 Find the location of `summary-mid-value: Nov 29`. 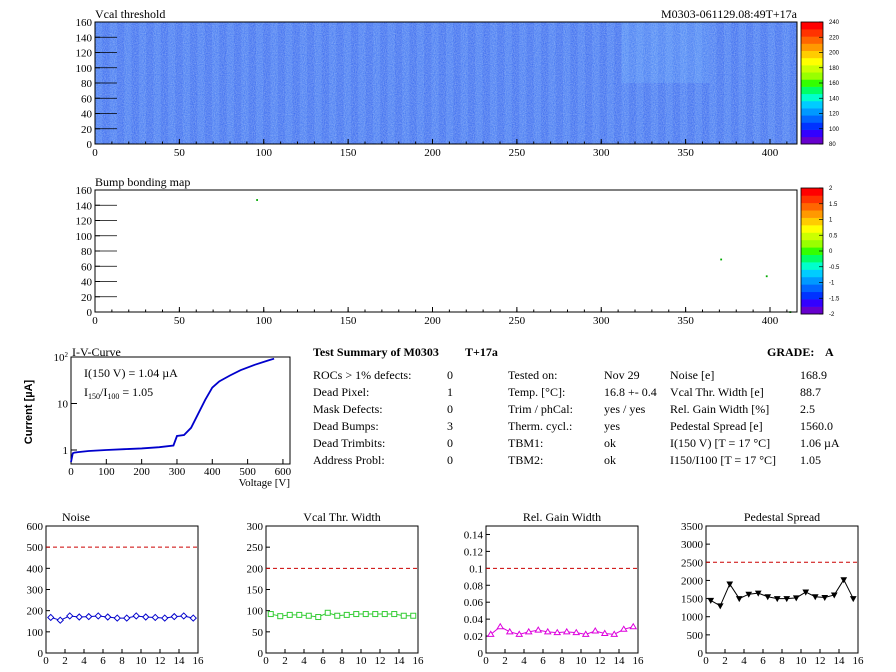

summary-mid-value: Nov 29 is located at coordinates (622, 375).